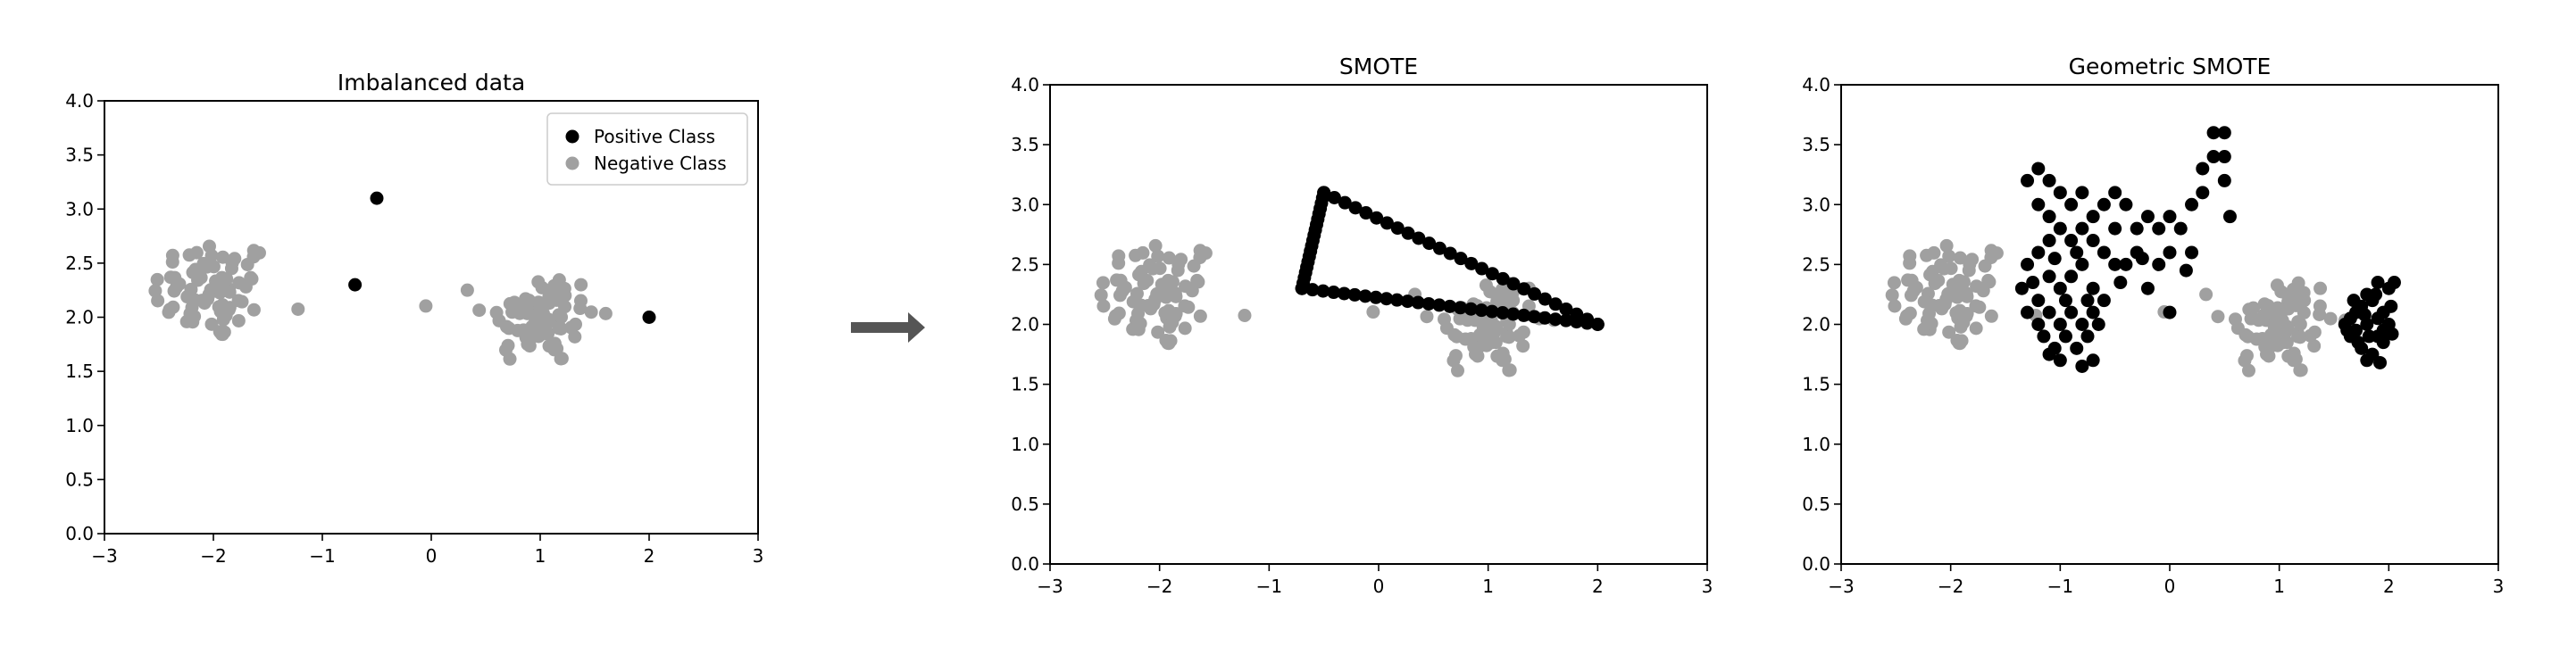 This screenshot has width=2576, height=655. Describe the element at coordinates (1816, 444) in the screenshot. I see `y-tick-label: 1.0` at that location.